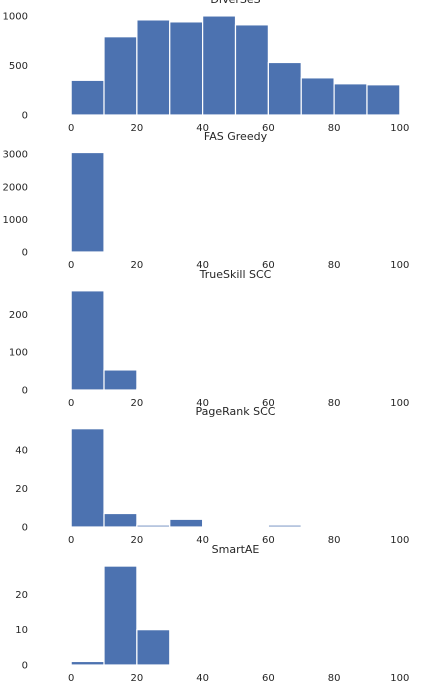 Image resolution: width=421 pixels, height=688 pixels. Describe the element at coordinates (236, 136) in the screenshot. I see `panel-title: FAS Greedy` at that location.